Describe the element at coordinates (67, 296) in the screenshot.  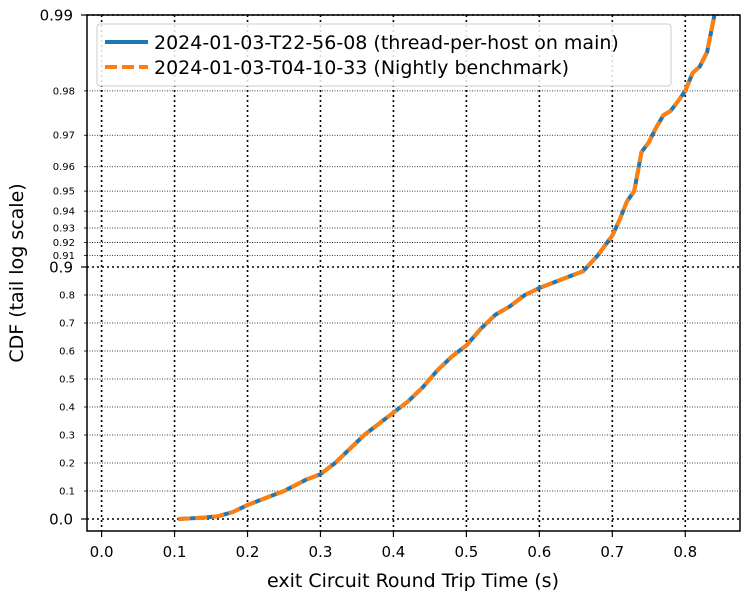
I see `y-minor-tick-label: 0.8` at that location.